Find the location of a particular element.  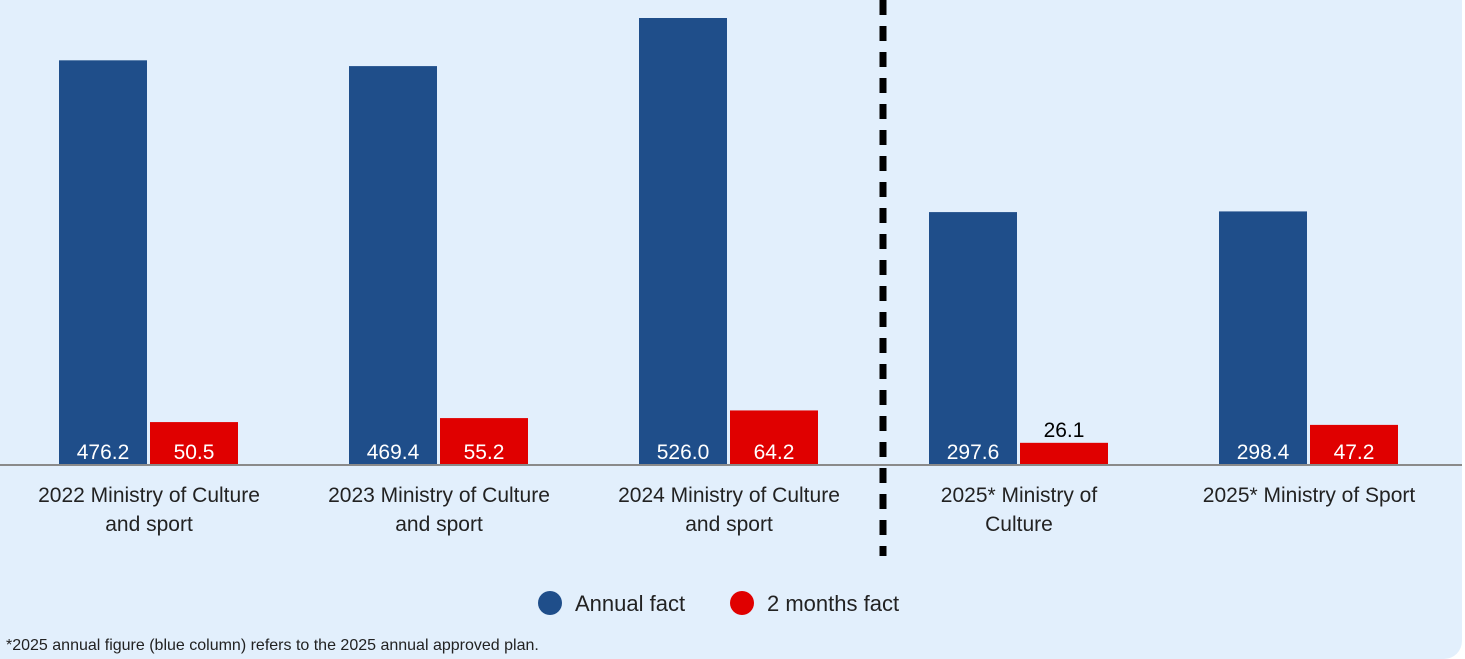

category-label-4-line-2: Culture is located at coordinates (1019, 524).